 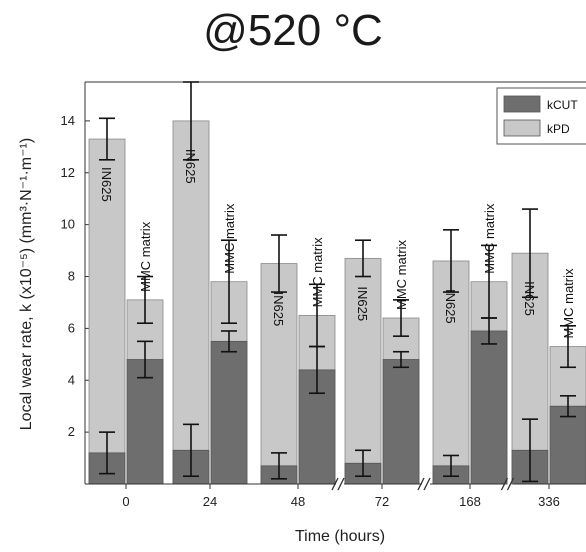 What do you see at coordinates (549, 501) in the screenshot?
I see `x-tick-label: 336` at bounding box center [549, 501].